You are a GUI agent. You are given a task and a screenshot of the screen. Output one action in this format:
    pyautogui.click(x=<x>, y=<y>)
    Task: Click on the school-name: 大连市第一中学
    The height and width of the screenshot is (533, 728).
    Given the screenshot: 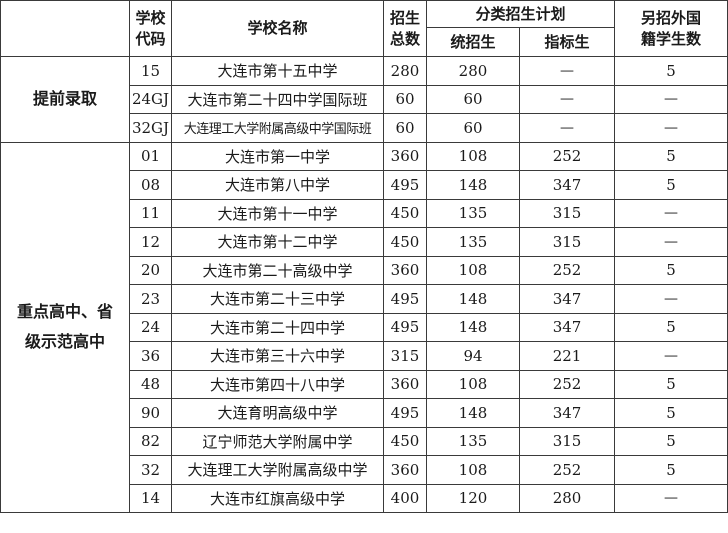 What is the action you would take?
    pyautogui.click(x=277, y=156)
    